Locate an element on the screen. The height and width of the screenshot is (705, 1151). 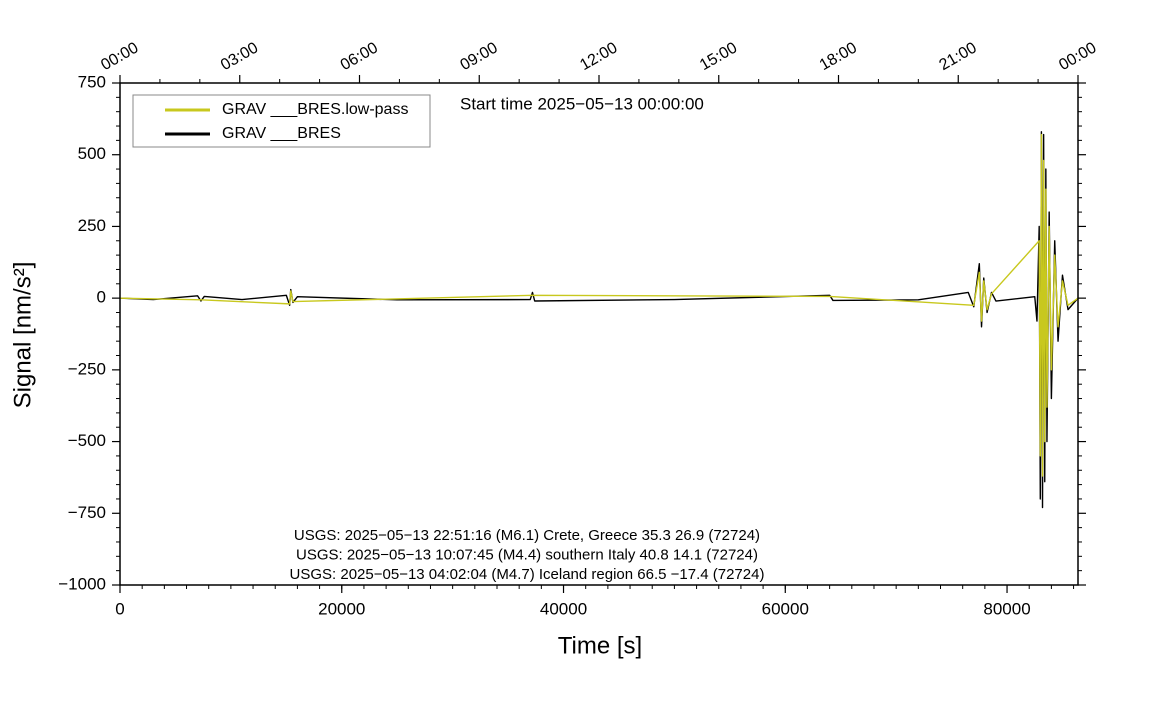
top-tick-label: 03:00 is located at coordinates (239, 56).